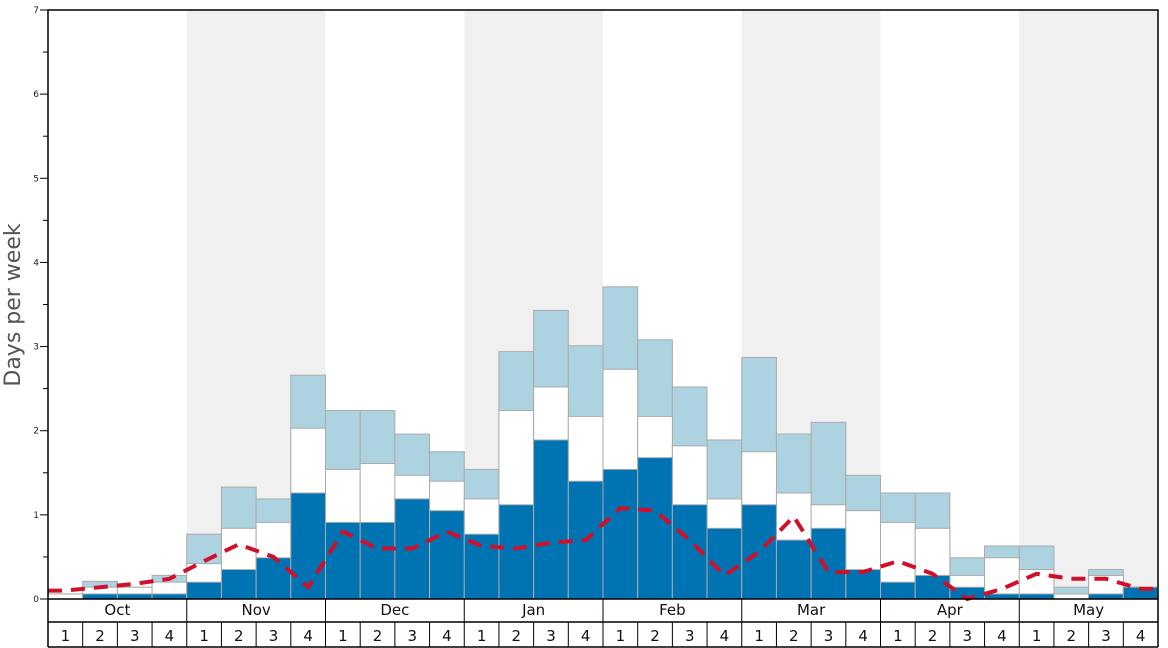  I want to click on bar-oct-4-s0, so click(169, 596).